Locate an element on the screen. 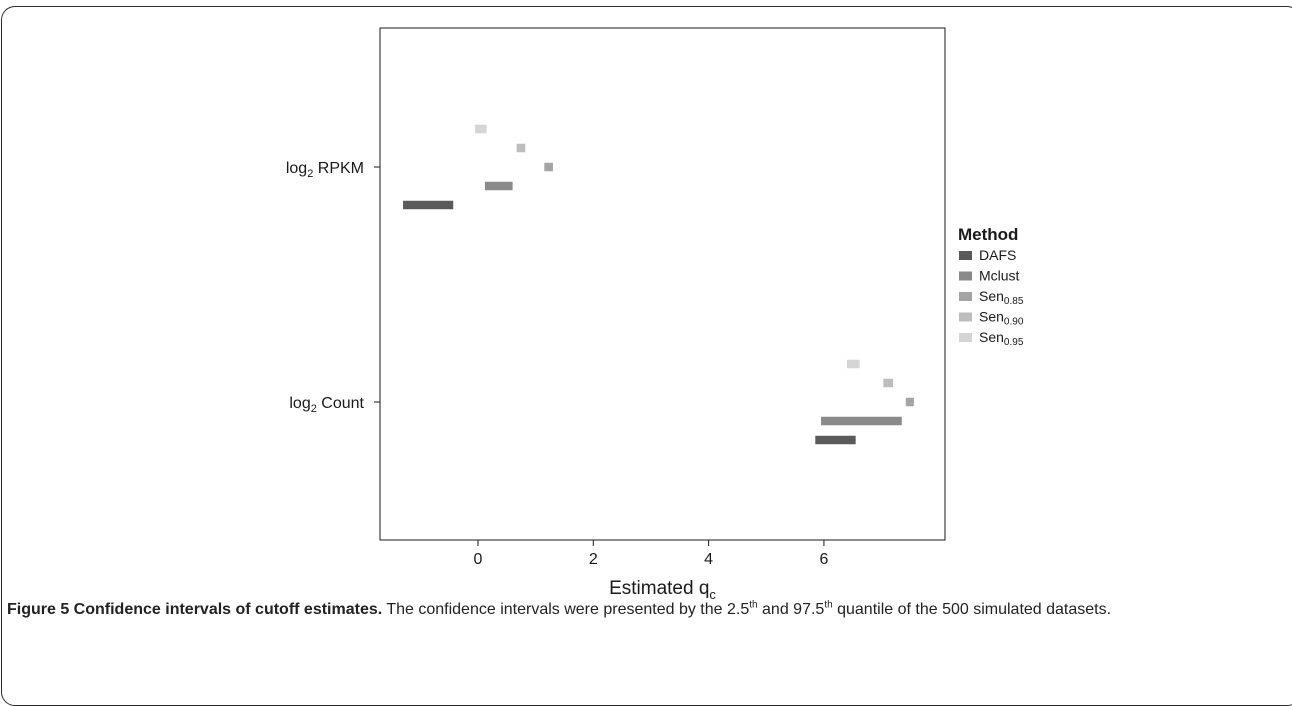  legend-label: Sen0.90 is located at coordinates (1001, 318).